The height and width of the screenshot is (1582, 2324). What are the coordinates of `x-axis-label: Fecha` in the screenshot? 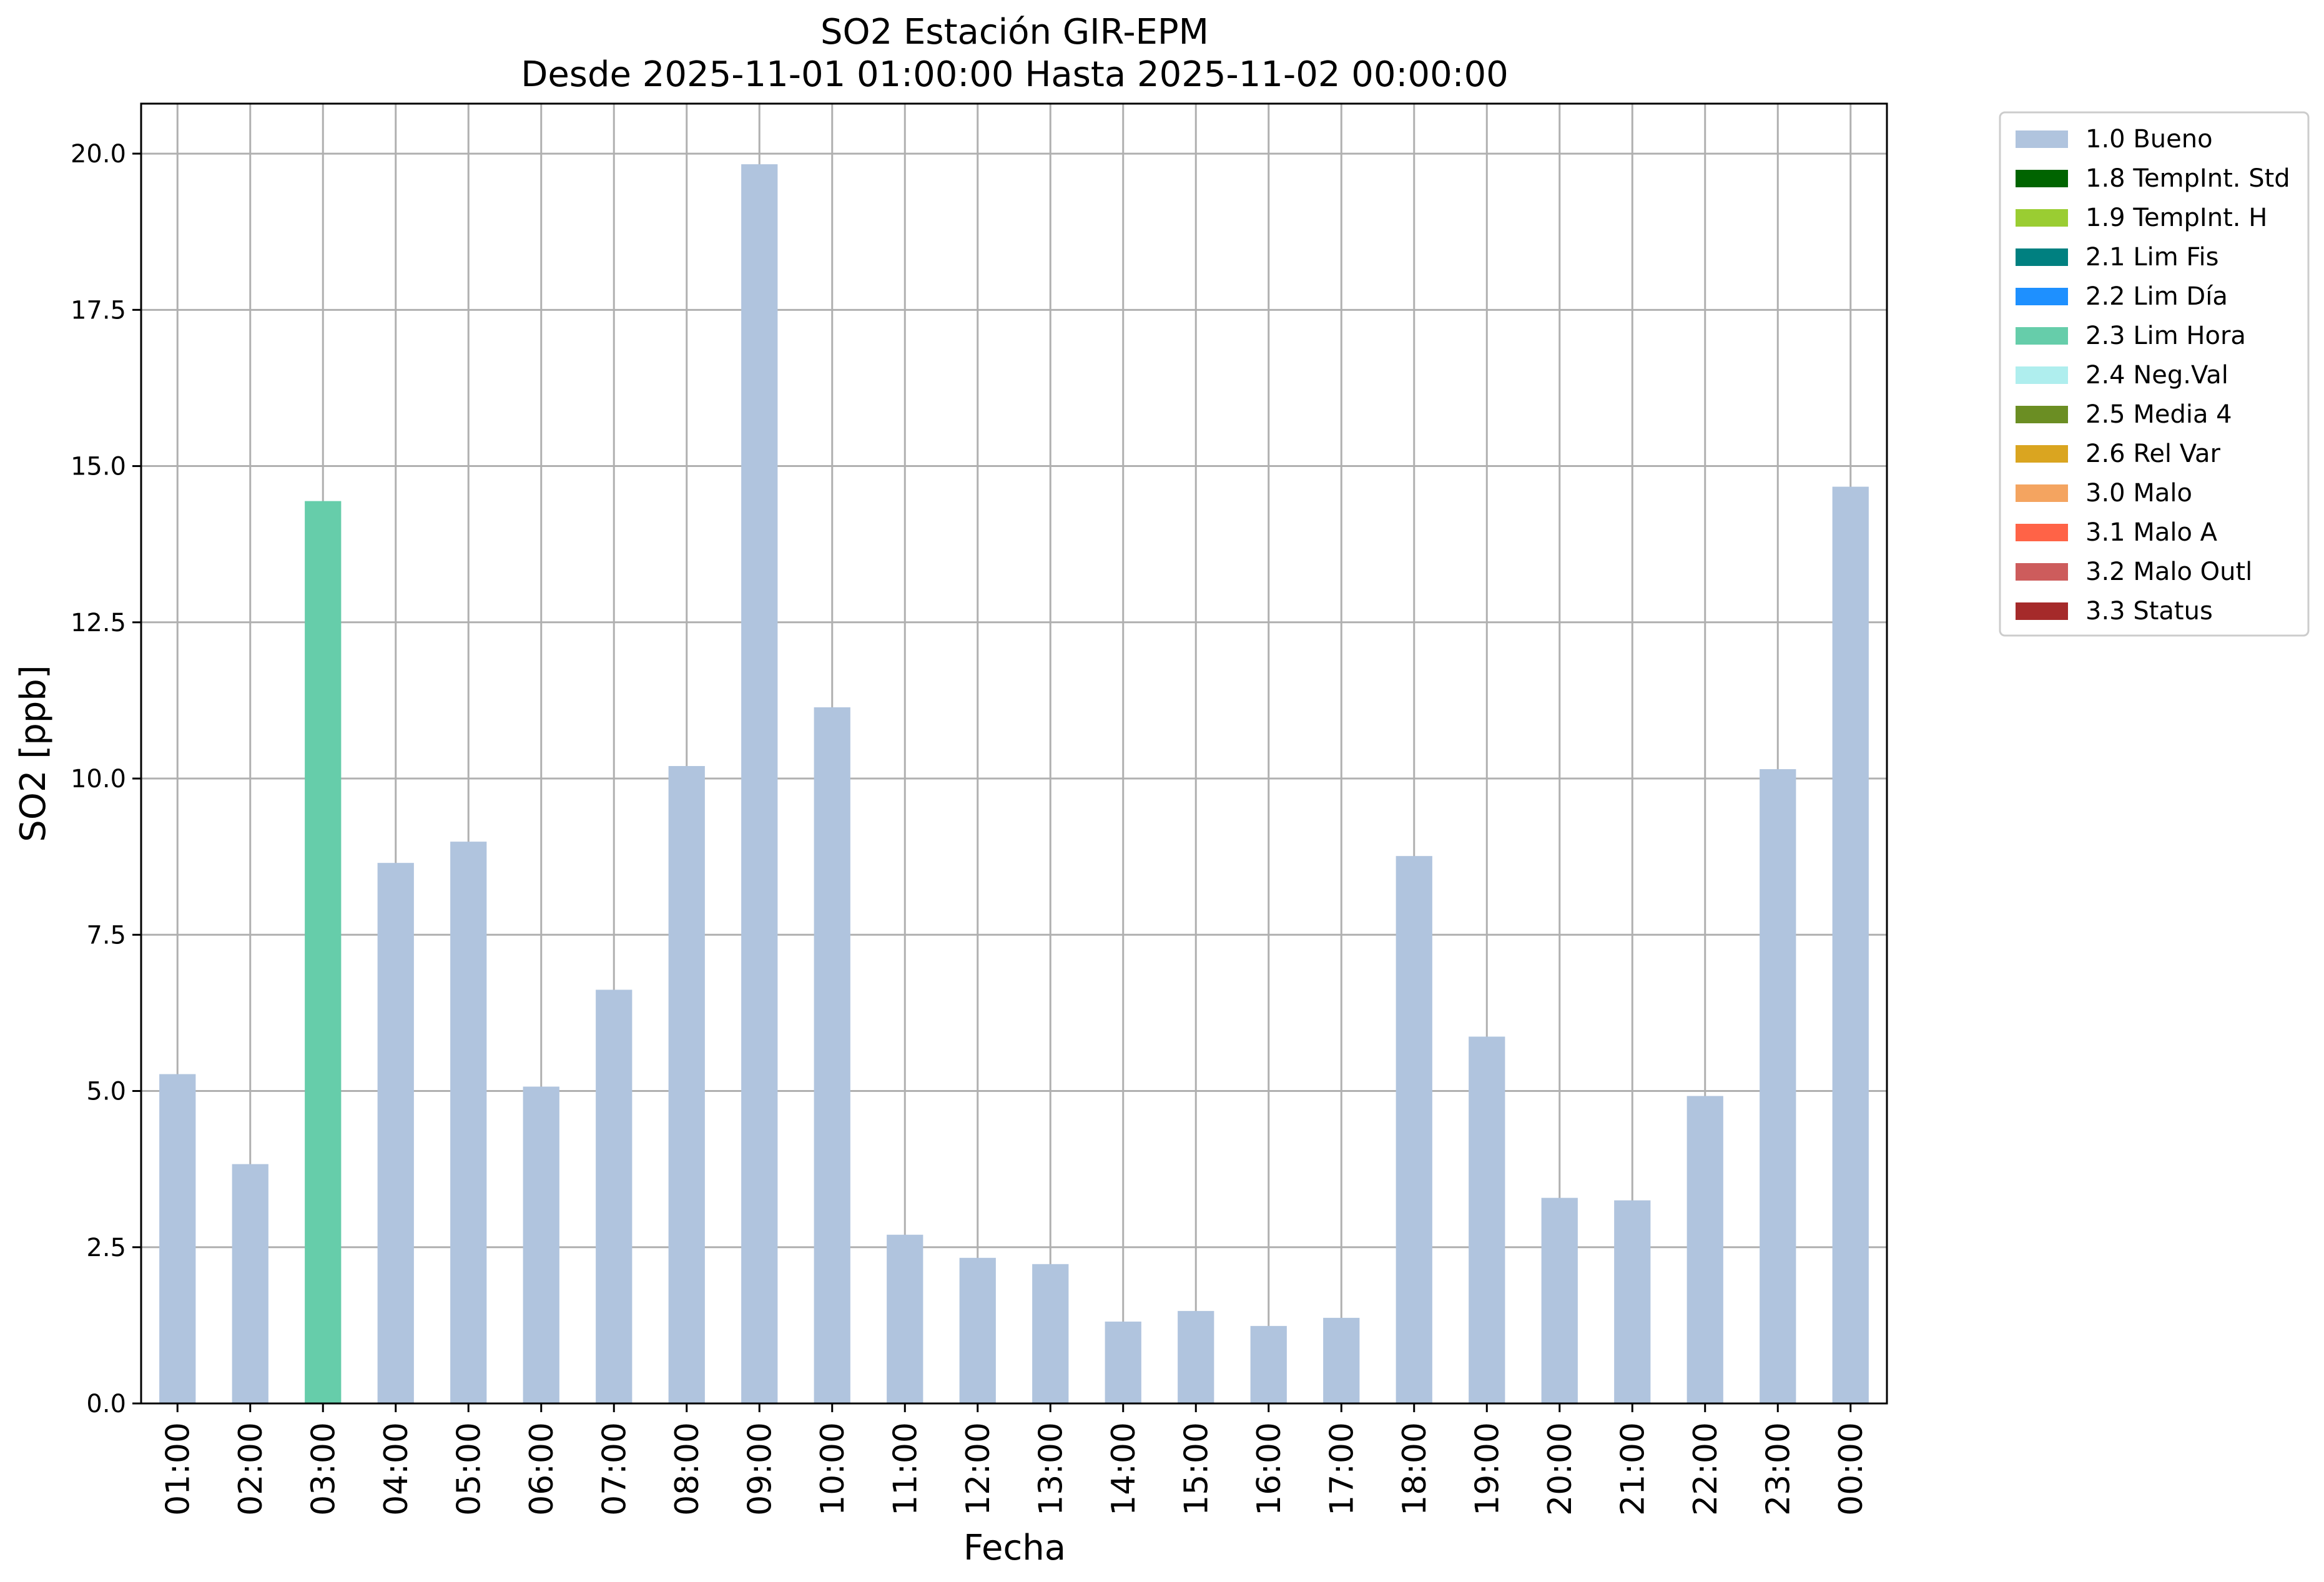 It's located at (1014, 1548).